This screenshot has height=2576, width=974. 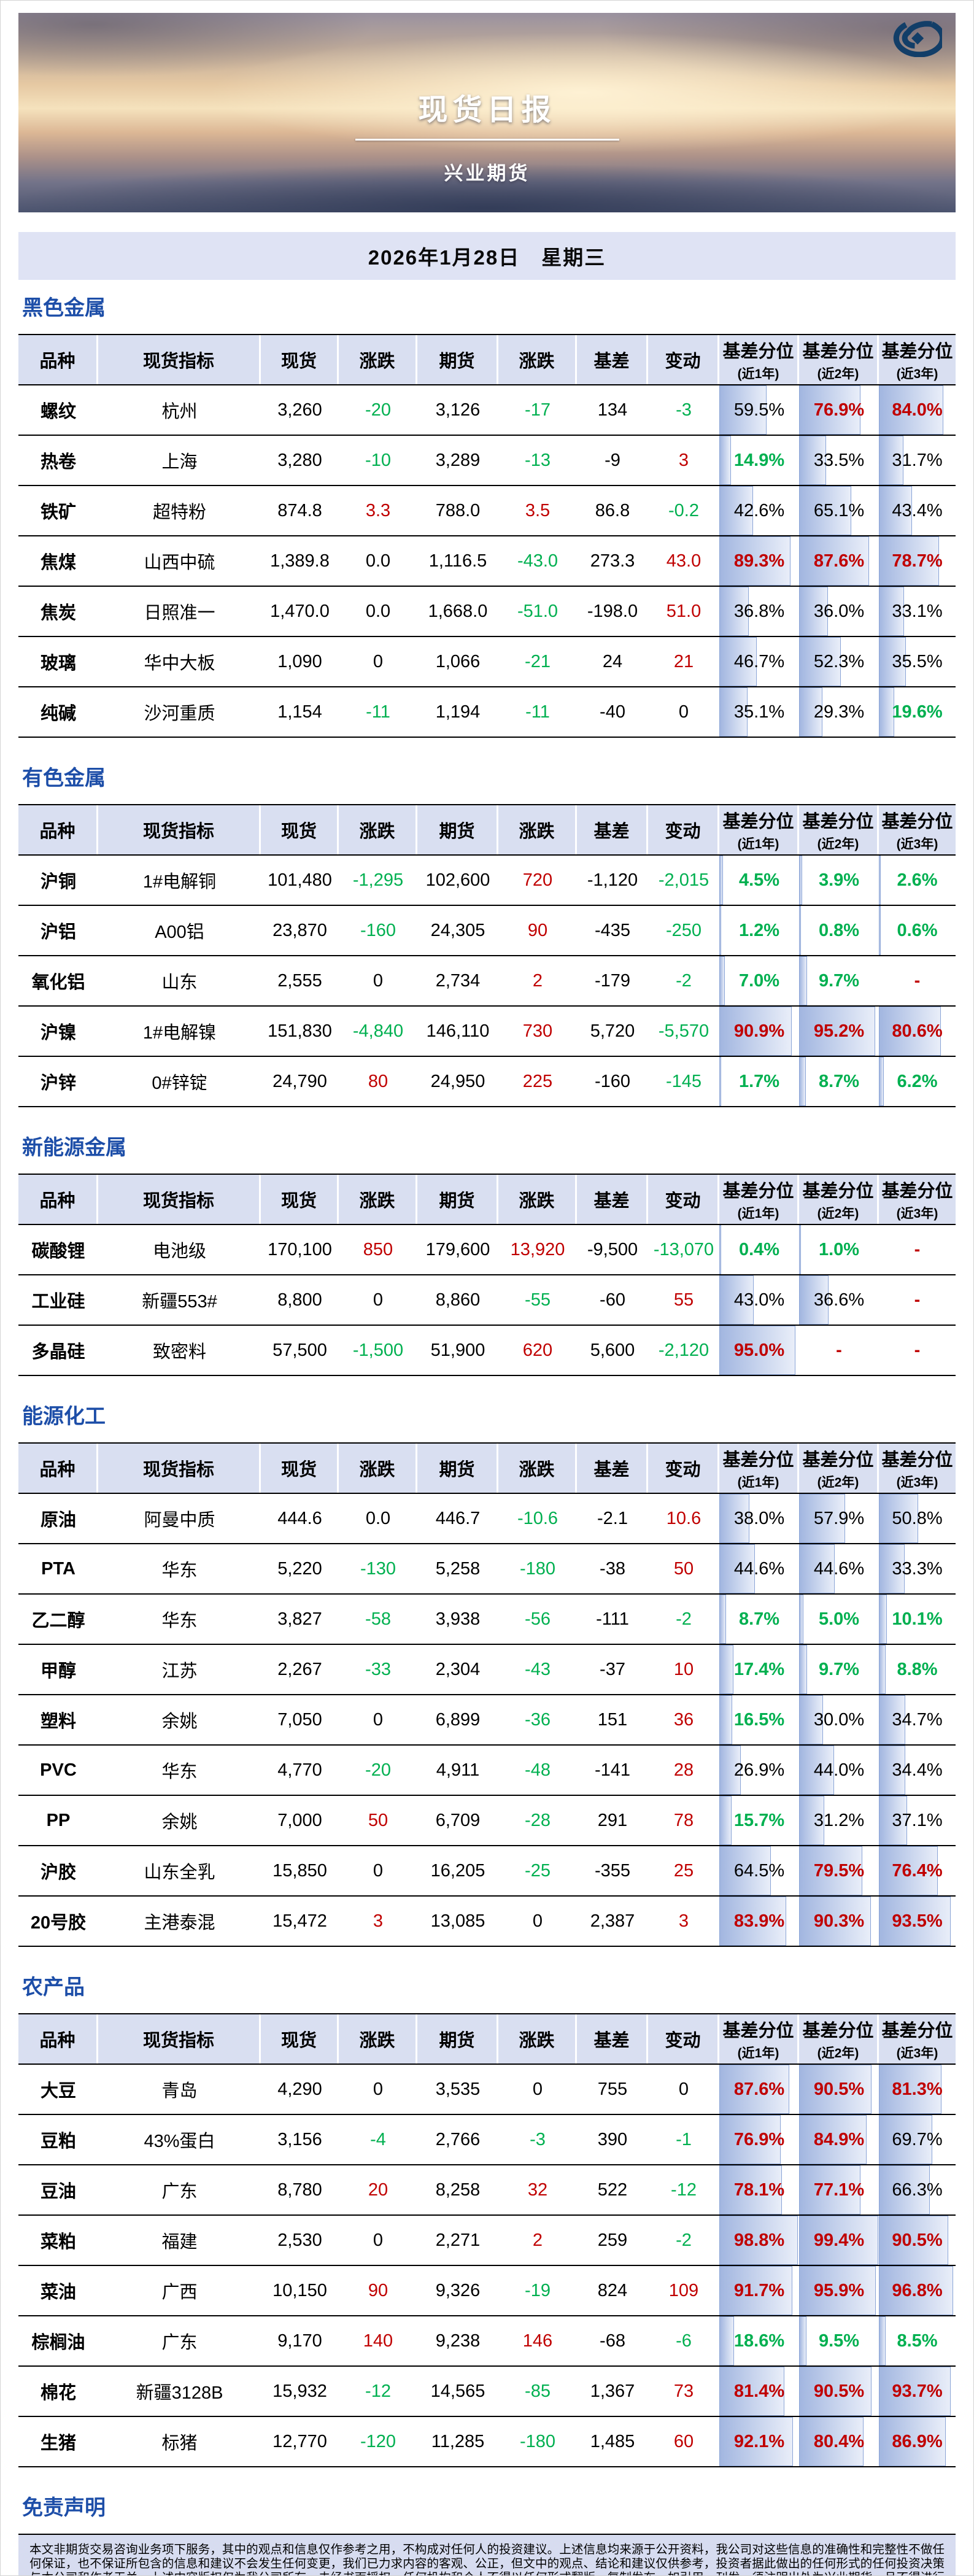 I want to click on percentile-value: 98.8%, so click(x=759, y=2240).